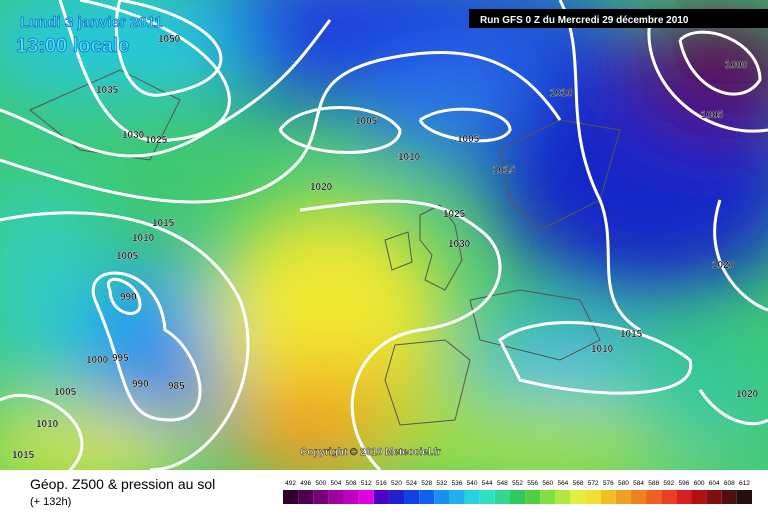  Describe the element at coordinates (532, 483) in the screenshot. I see `scale-label: 556` at that location.